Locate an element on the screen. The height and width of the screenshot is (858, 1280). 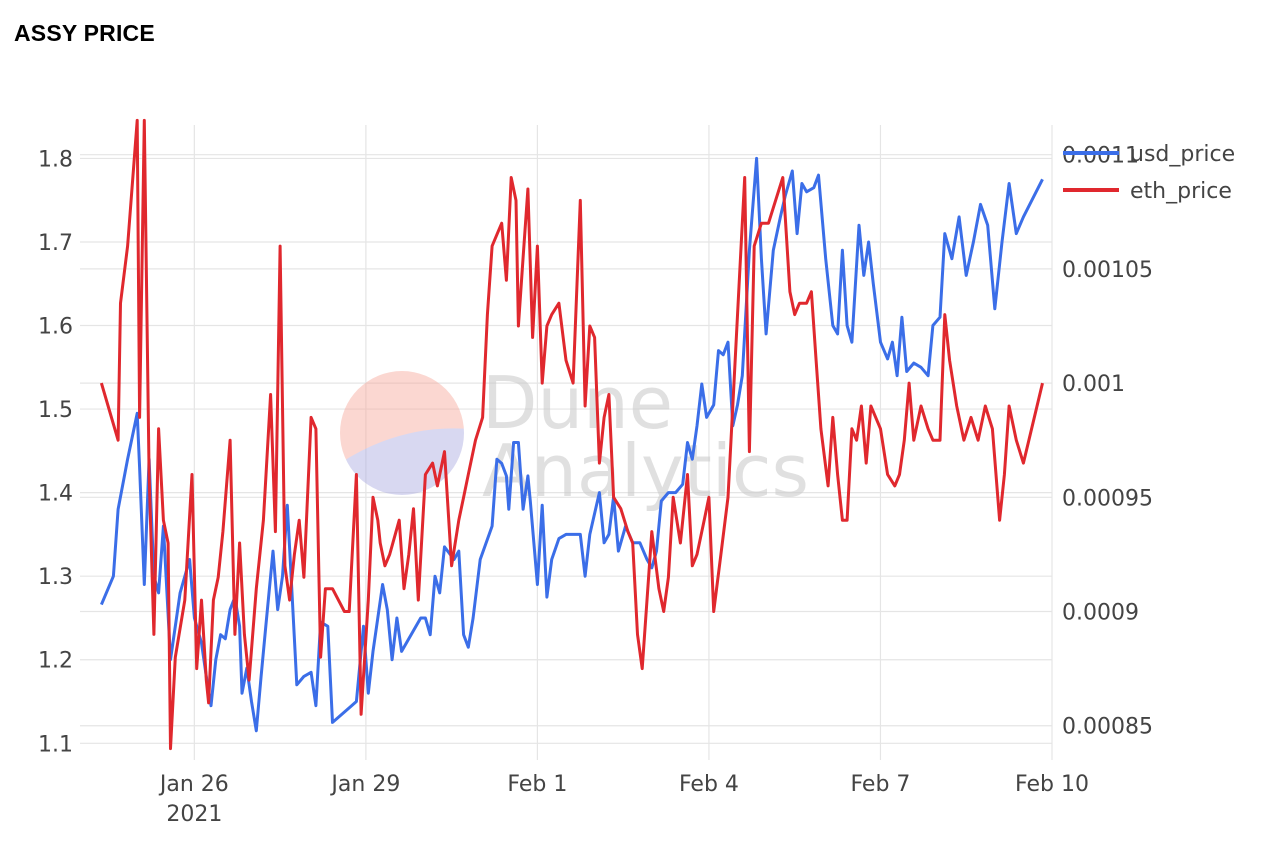
y-left-tick-label: 1.7 is located at coordinates (55, 243).